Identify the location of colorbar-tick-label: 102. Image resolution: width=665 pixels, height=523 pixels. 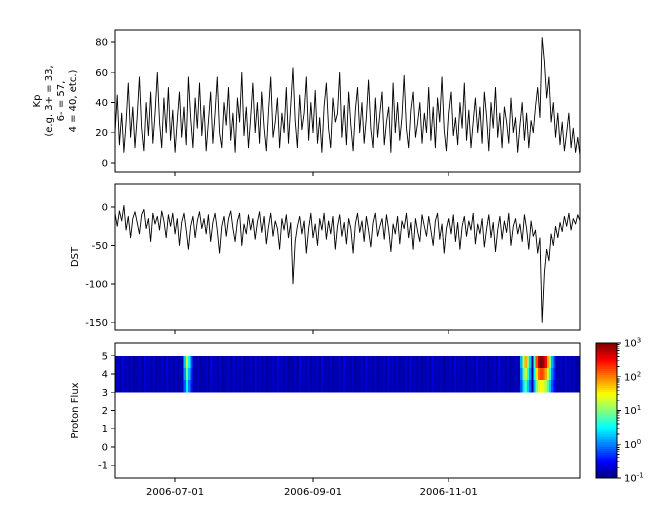
(632, 376).